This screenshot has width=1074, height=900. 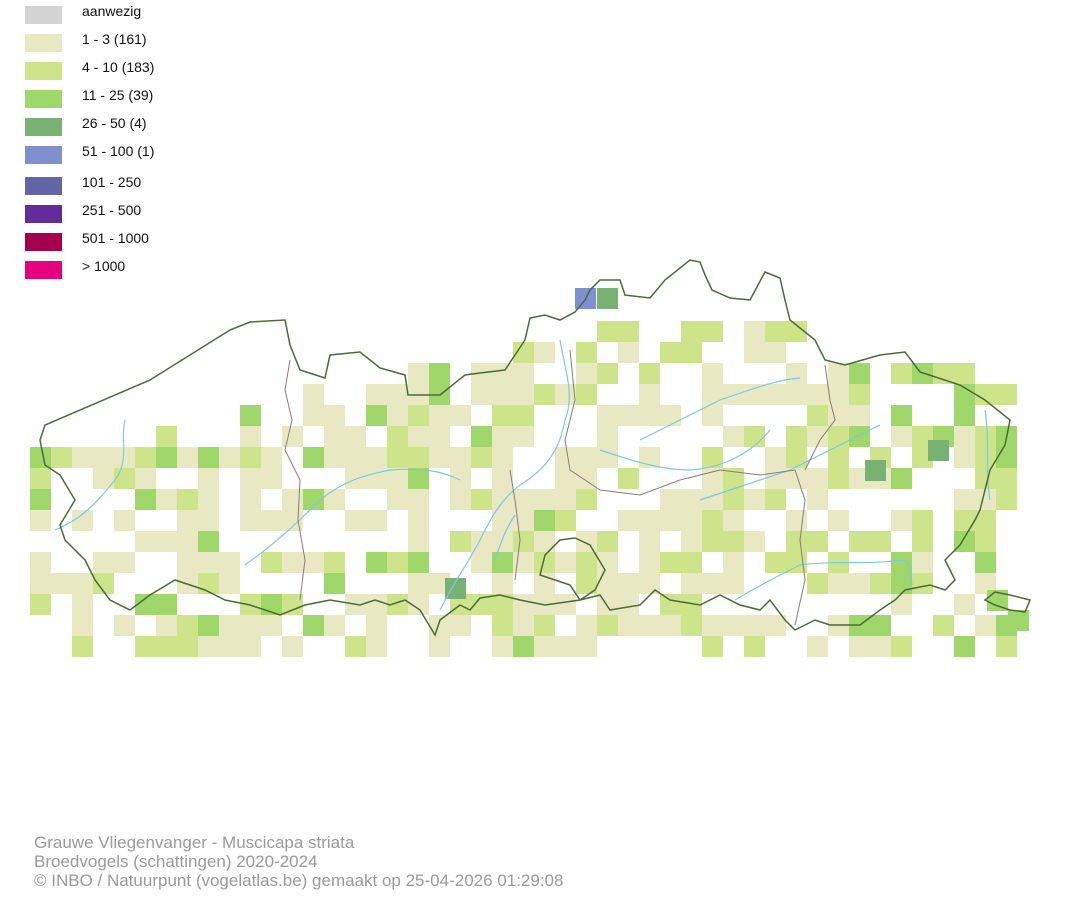 I want to click on dataset-subtitle: Broedvogels (schattingen) 2020-2024, so click(x=176, y=861).